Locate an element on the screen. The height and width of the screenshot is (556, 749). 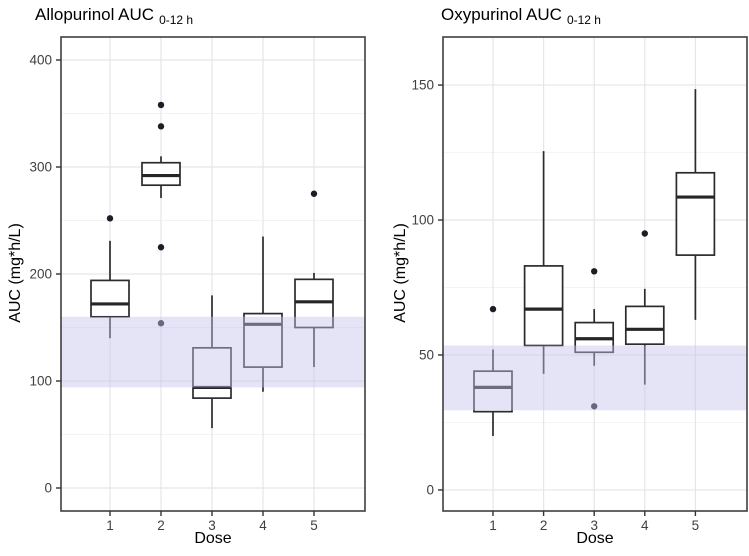
x-axis-title-left: Dose is located at coordinates (213, 538).